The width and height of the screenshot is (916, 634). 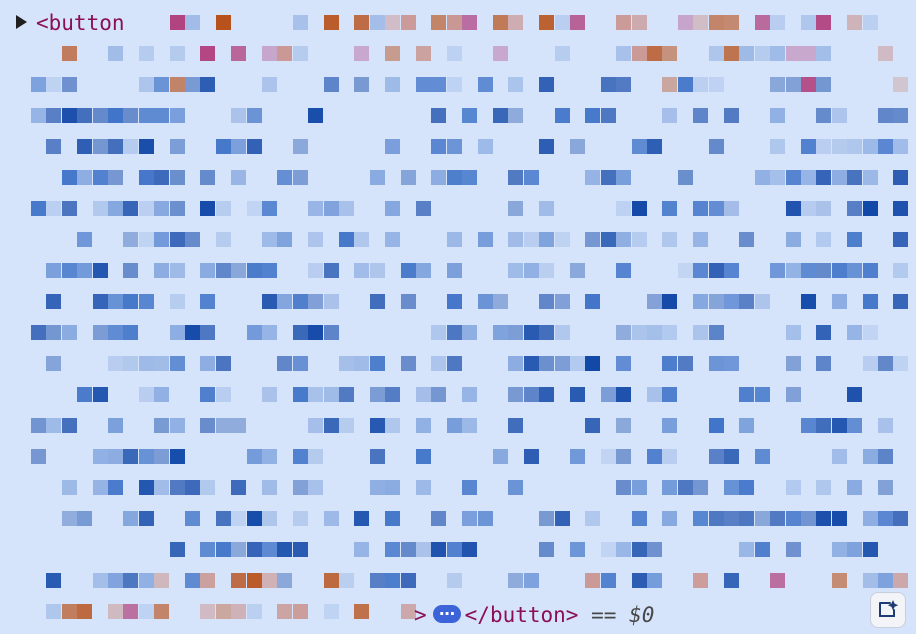 What do you see at coordinates (534, 615) in the screenshot?
I see `closing-tag-line: > ⋯ </button> == $0` at bounding box center [534, 615].